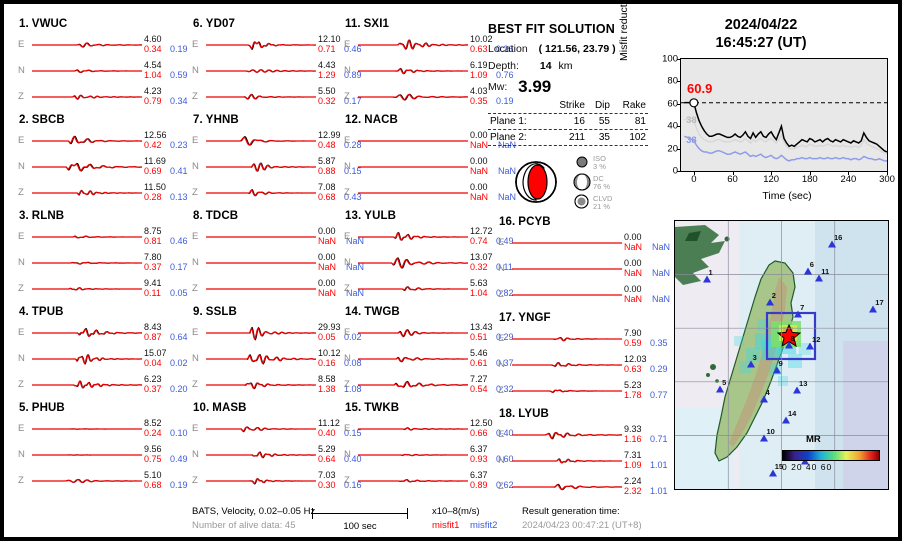 The width and height of the screenshot is (902, 541). What do you see at coordinates (724, 382) in the screenshot?
I see `map-station-number: 5` at bounding box center [724, 382].